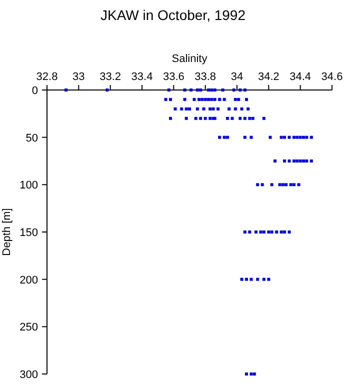 The width and height of the screenshot is (346, 384). Describe the element at coordinates (29, 328) in the screenshot. I see `y-tick-label: 250` at that location.